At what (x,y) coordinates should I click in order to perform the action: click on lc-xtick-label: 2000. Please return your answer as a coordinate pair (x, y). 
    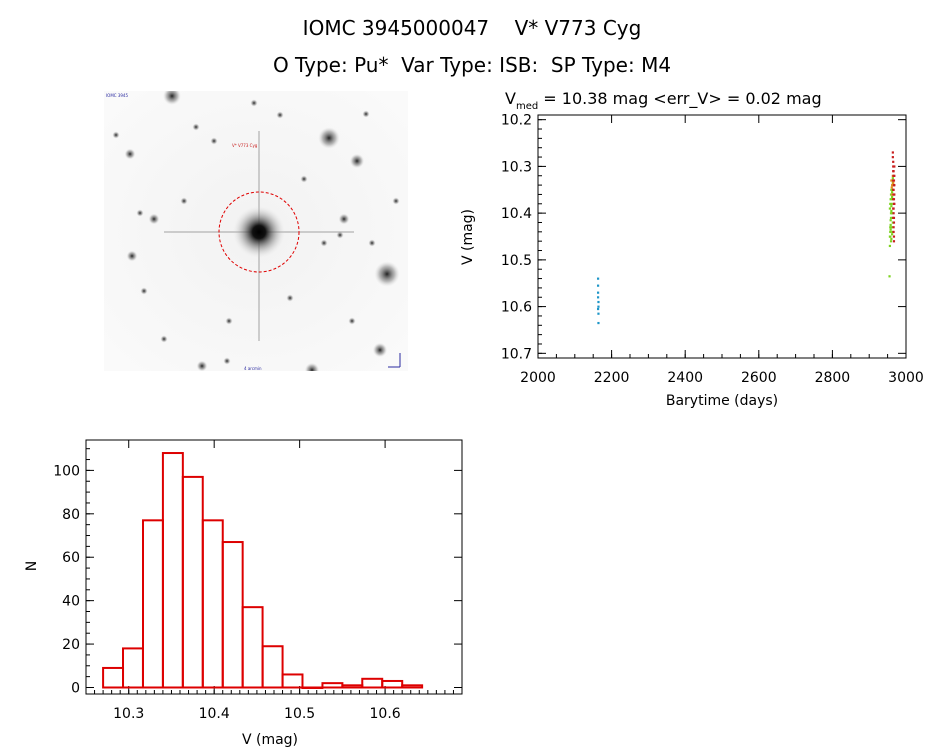
    Looking at the image, I should click on (538, 378).